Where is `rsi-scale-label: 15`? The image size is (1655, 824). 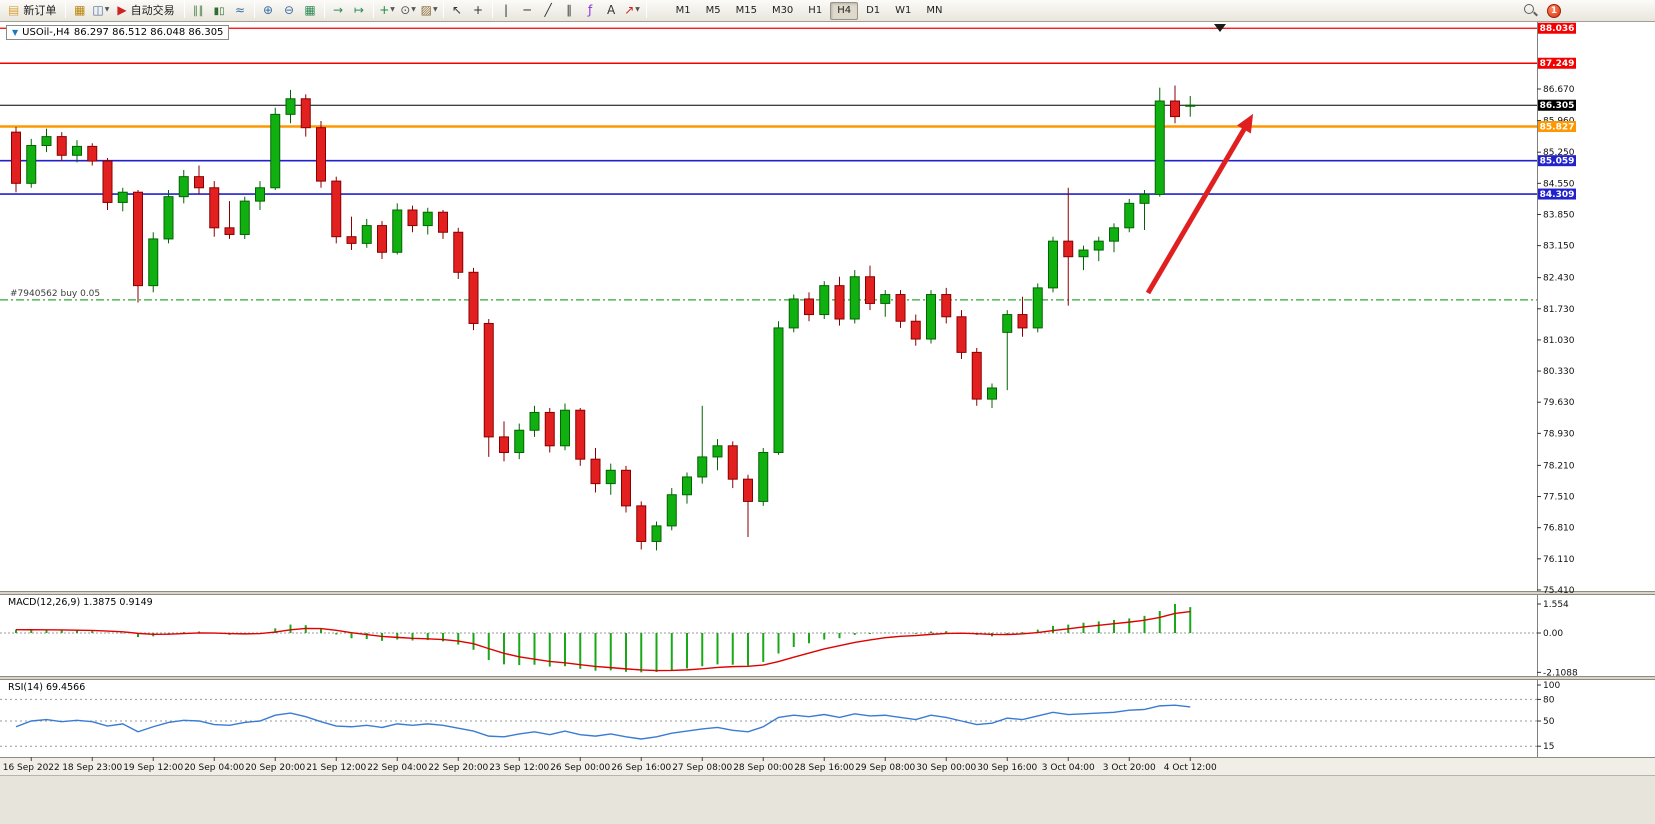 rsi-scale-label: 15 is located at coordinates (1548, 747).